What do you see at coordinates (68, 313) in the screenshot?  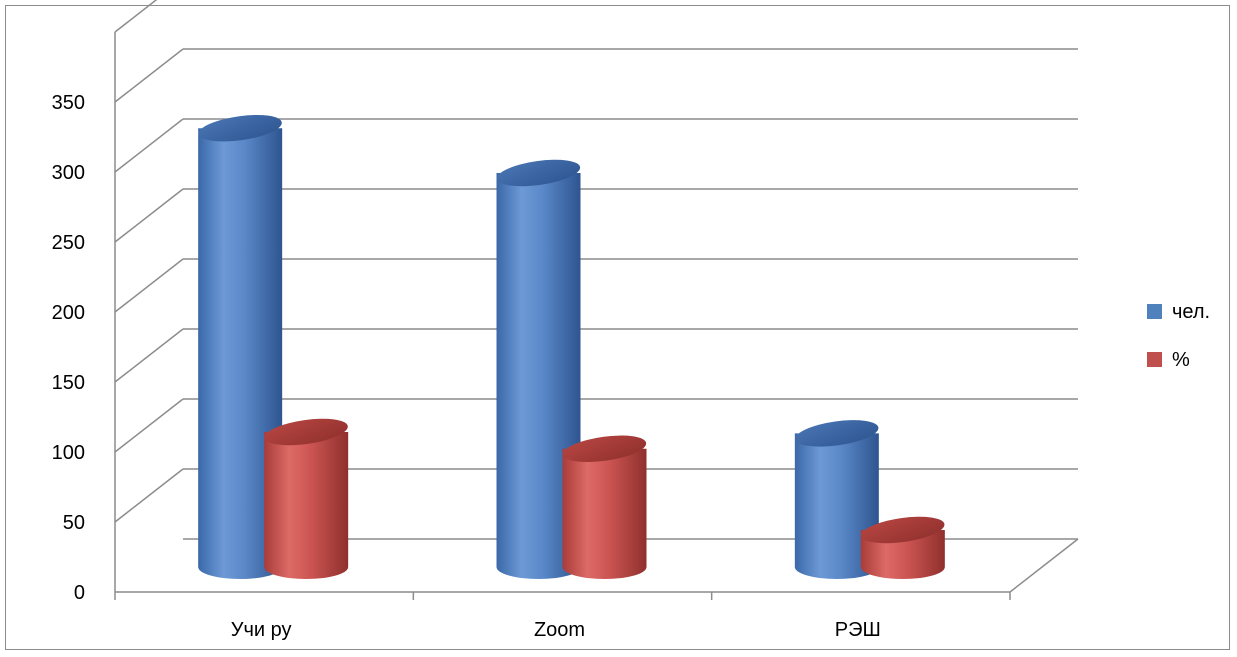 I see `y-tick-label: 200` at bounding box center [68, 313].